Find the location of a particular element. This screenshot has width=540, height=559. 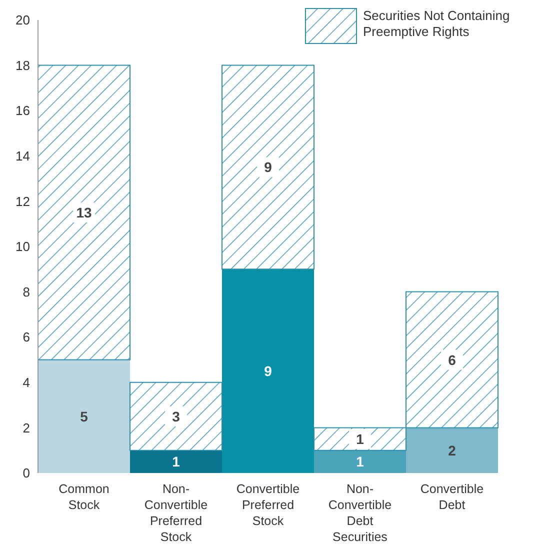

text: Securities Not Containing Preemptive Rights is located at coordinates (437, 24).